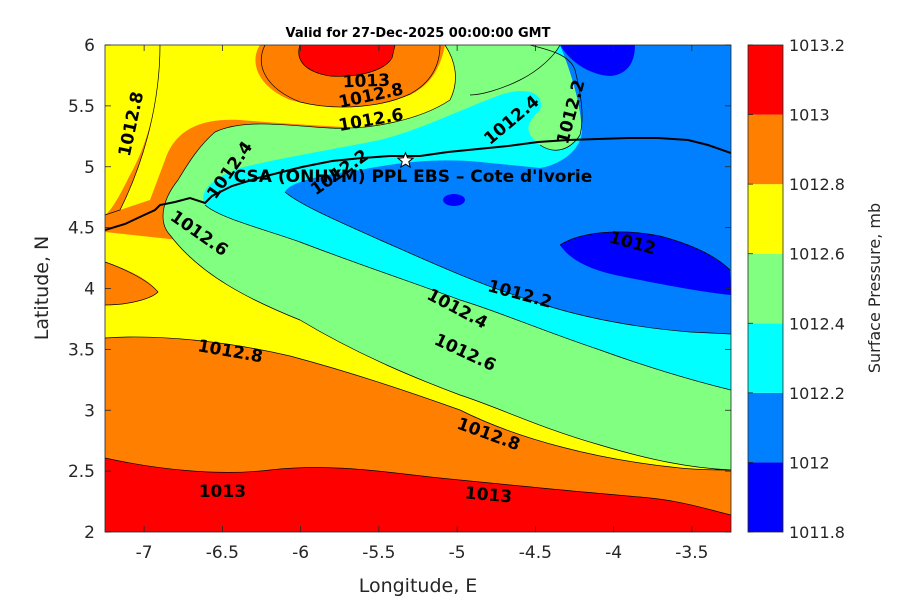  I want to click on y-tick-label: 4, so click(89, 290).